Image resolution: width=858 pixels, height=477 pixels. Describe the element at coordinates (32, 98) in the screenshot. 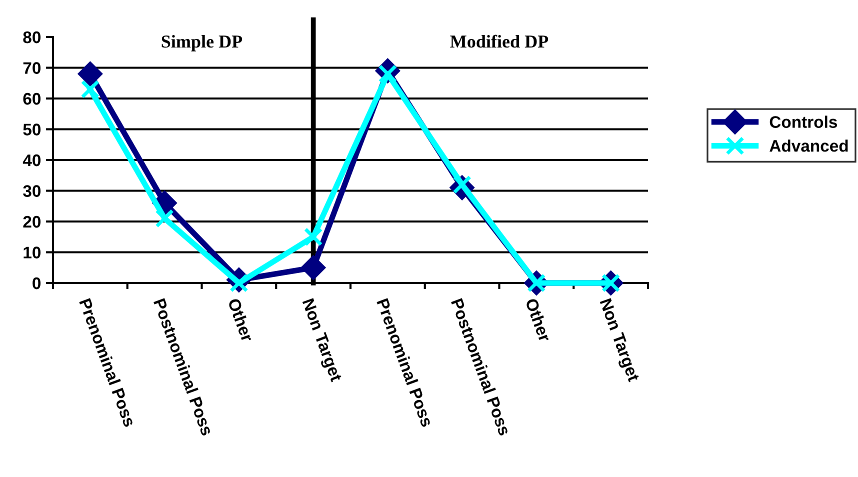

I see `y-tick-label: 60` at that location.